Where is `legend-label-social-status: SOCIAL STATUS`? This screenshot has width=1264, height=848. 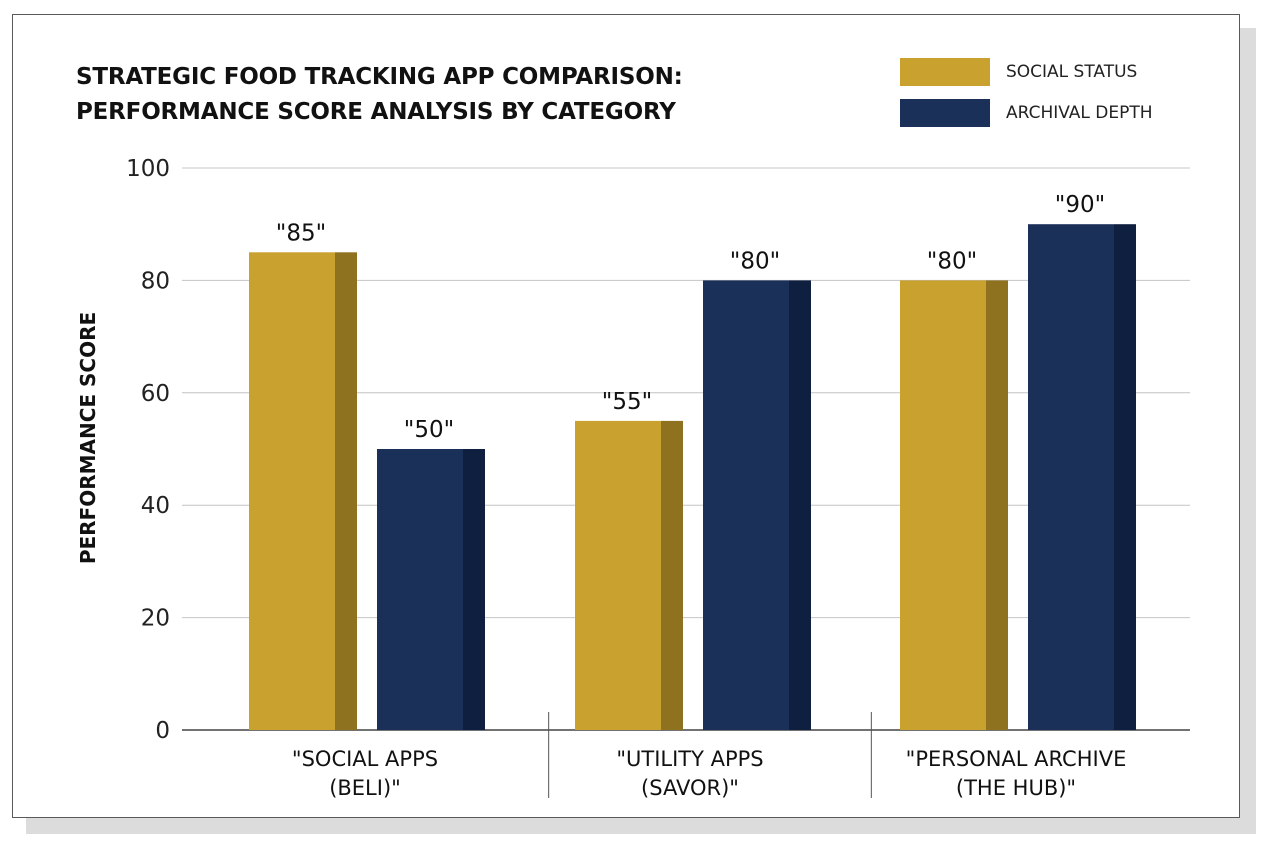 legend-label-social-status: SOCIAL STATUS is located at coordinates (1072, 72).